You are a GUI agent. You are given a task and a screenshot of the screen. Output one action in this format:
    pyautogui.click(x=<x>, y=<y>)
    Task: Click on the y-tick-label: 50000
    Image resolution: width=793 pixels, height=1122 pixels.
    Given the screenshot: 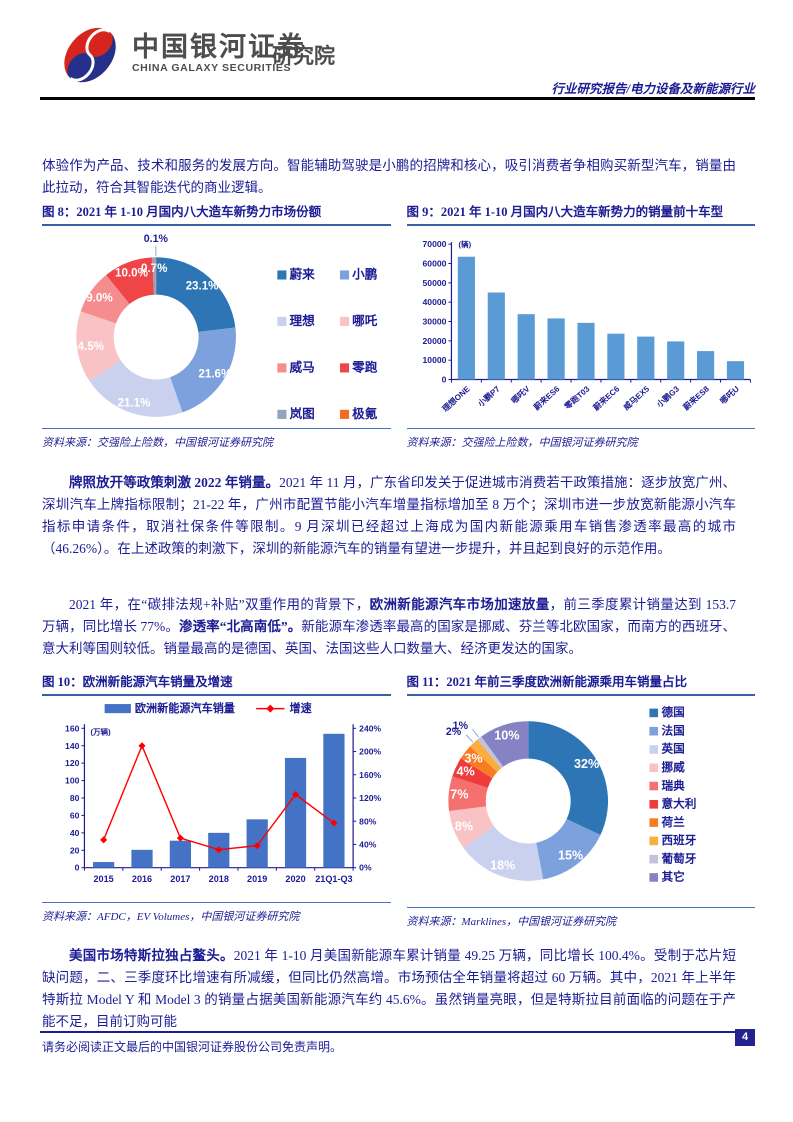 What is the action you would take?
    pyautogui.click(x=434, y=283)
    